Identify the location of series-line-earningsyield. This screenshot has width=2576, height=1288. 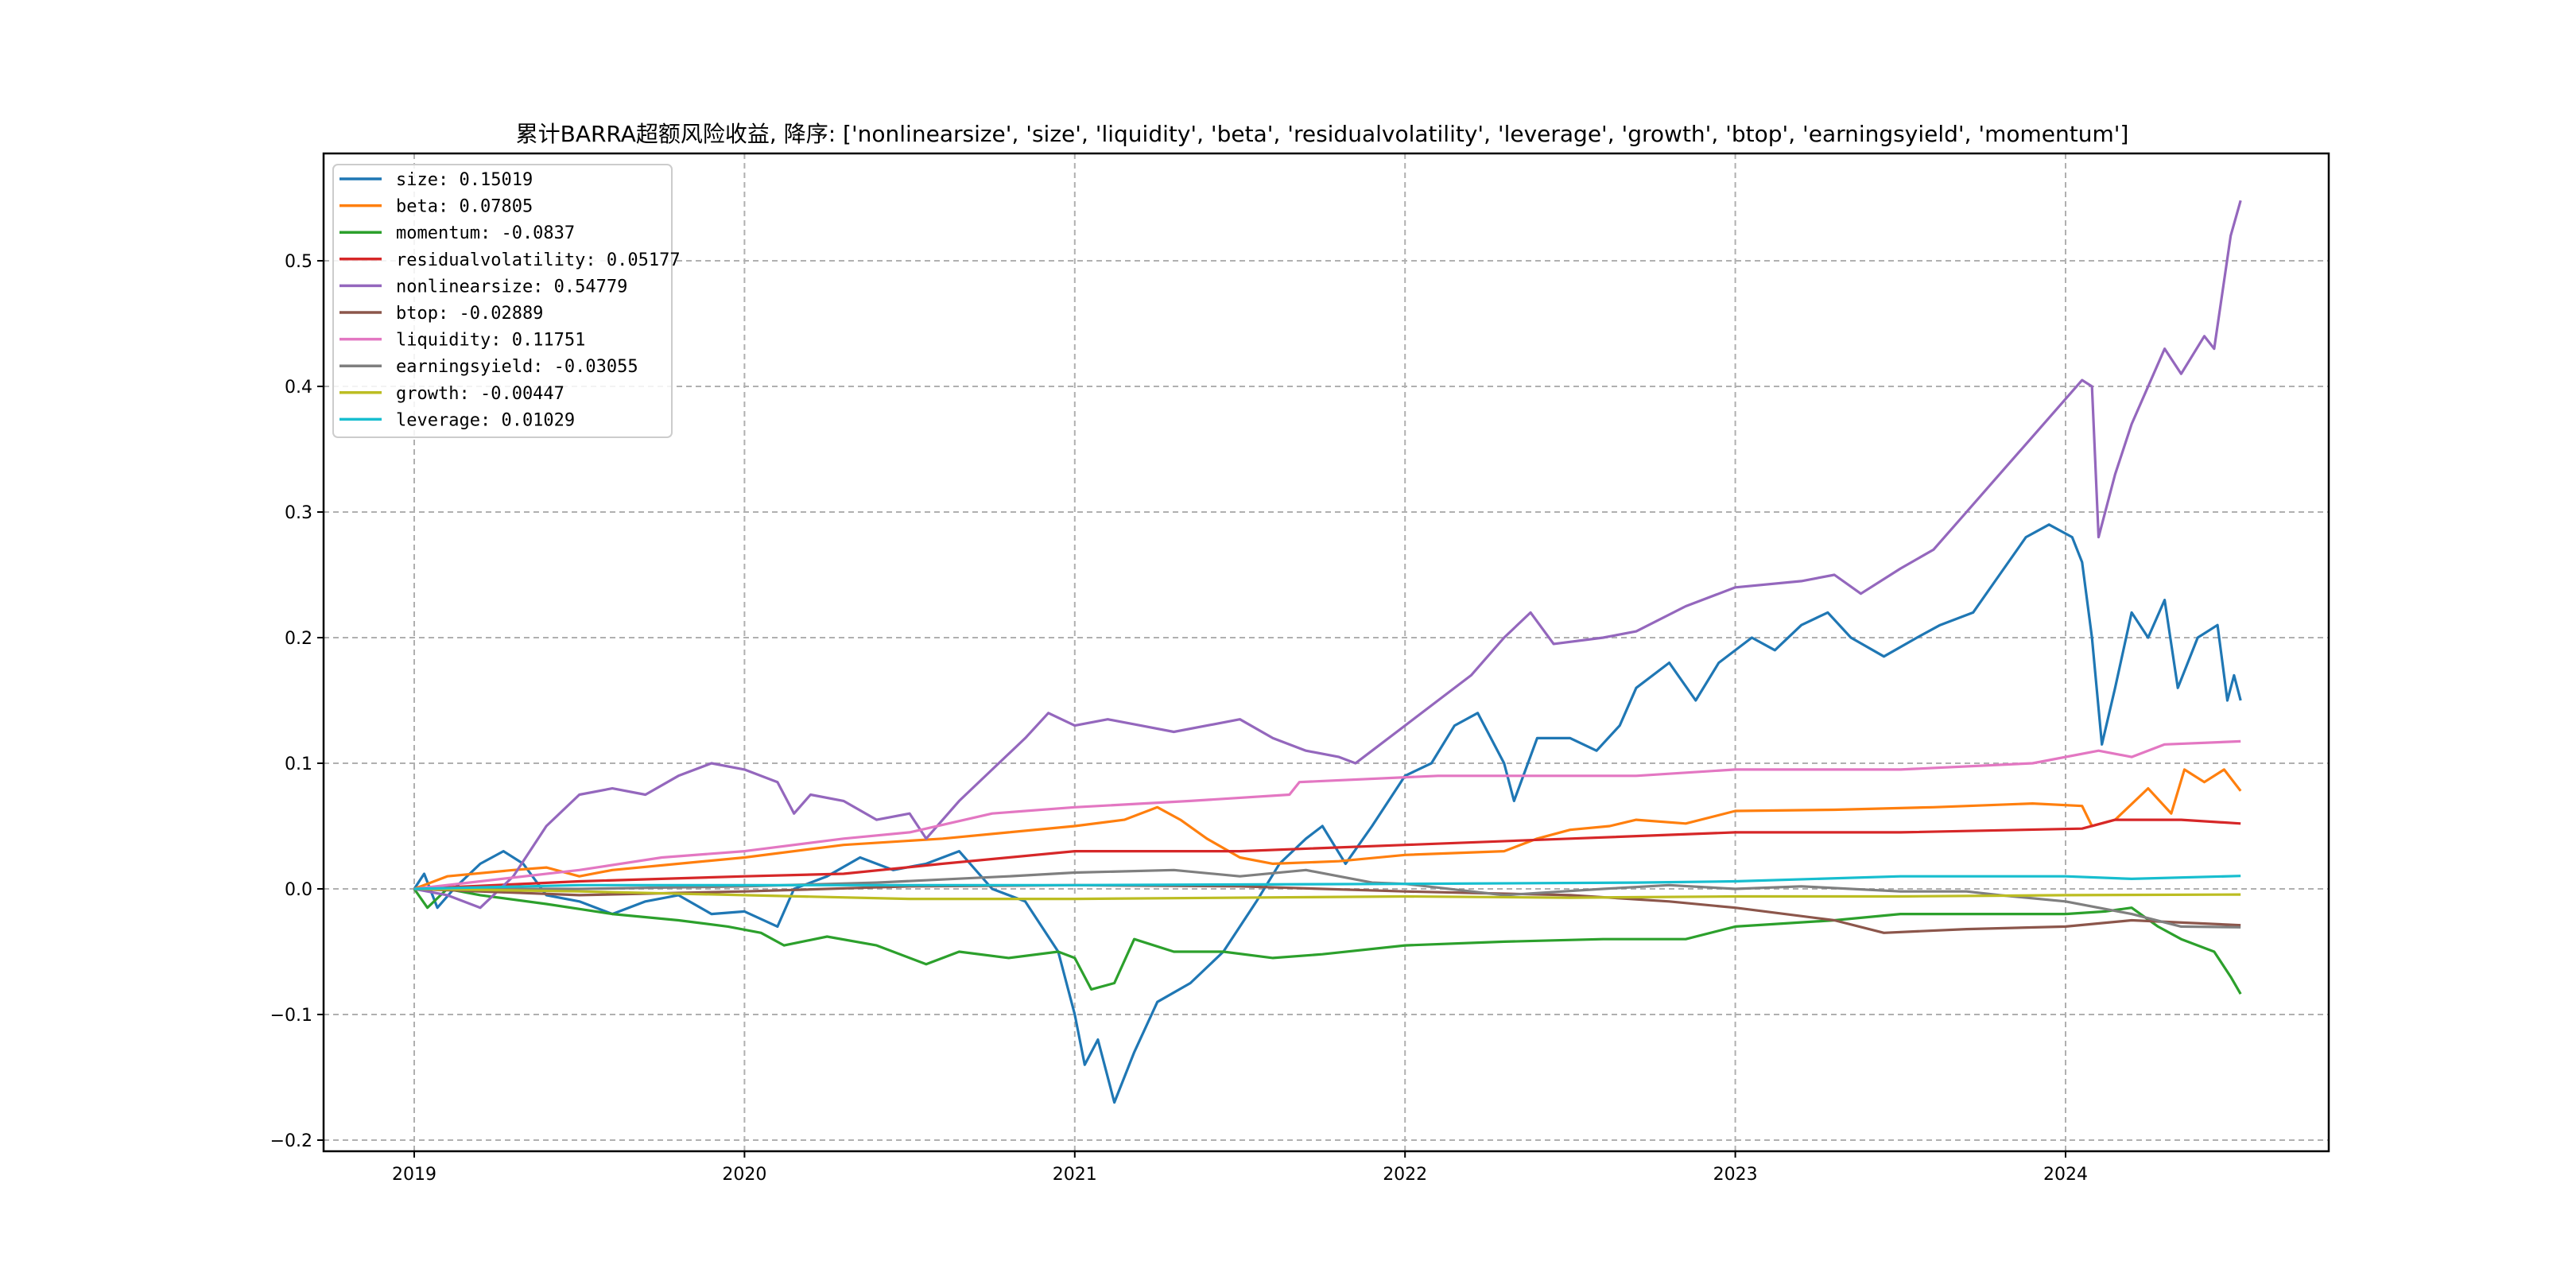
(1328, 899).